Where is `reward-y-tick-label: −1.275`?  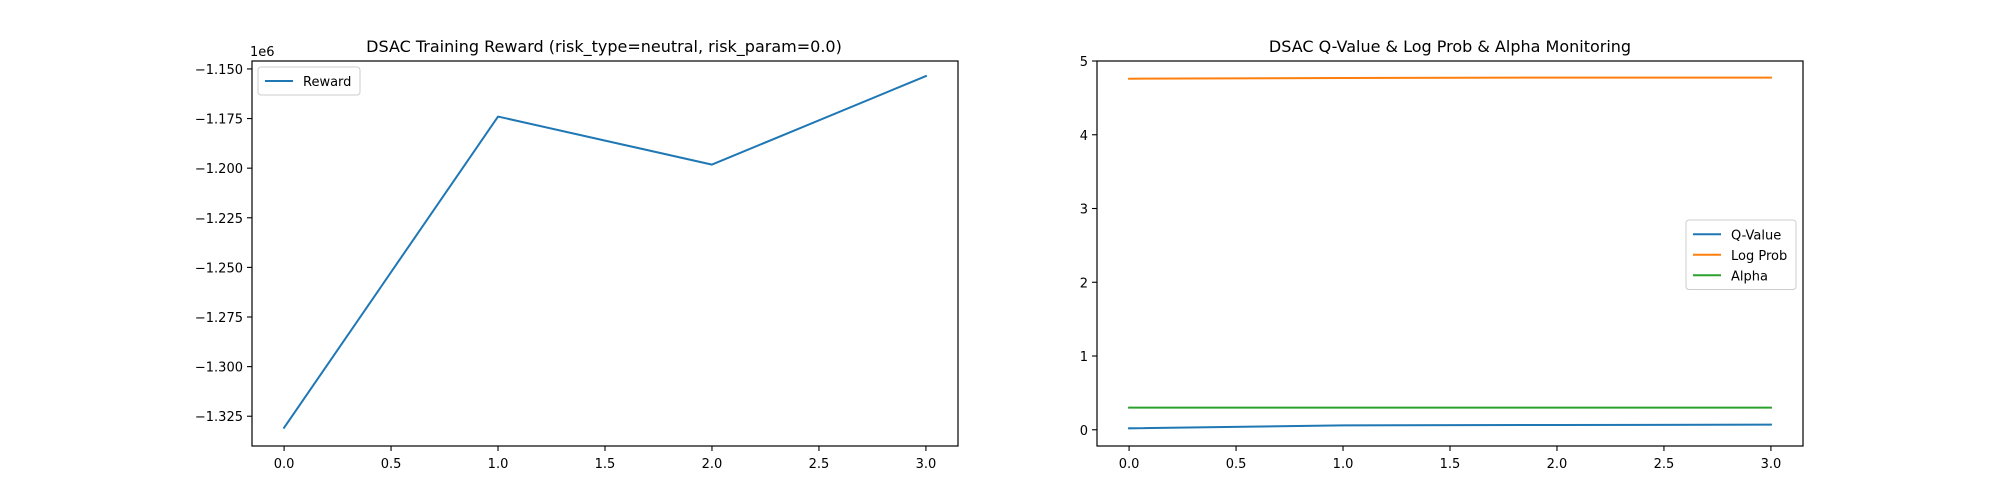
reward-y-tick-label: −1.275 is located at coordinates (219, 318).